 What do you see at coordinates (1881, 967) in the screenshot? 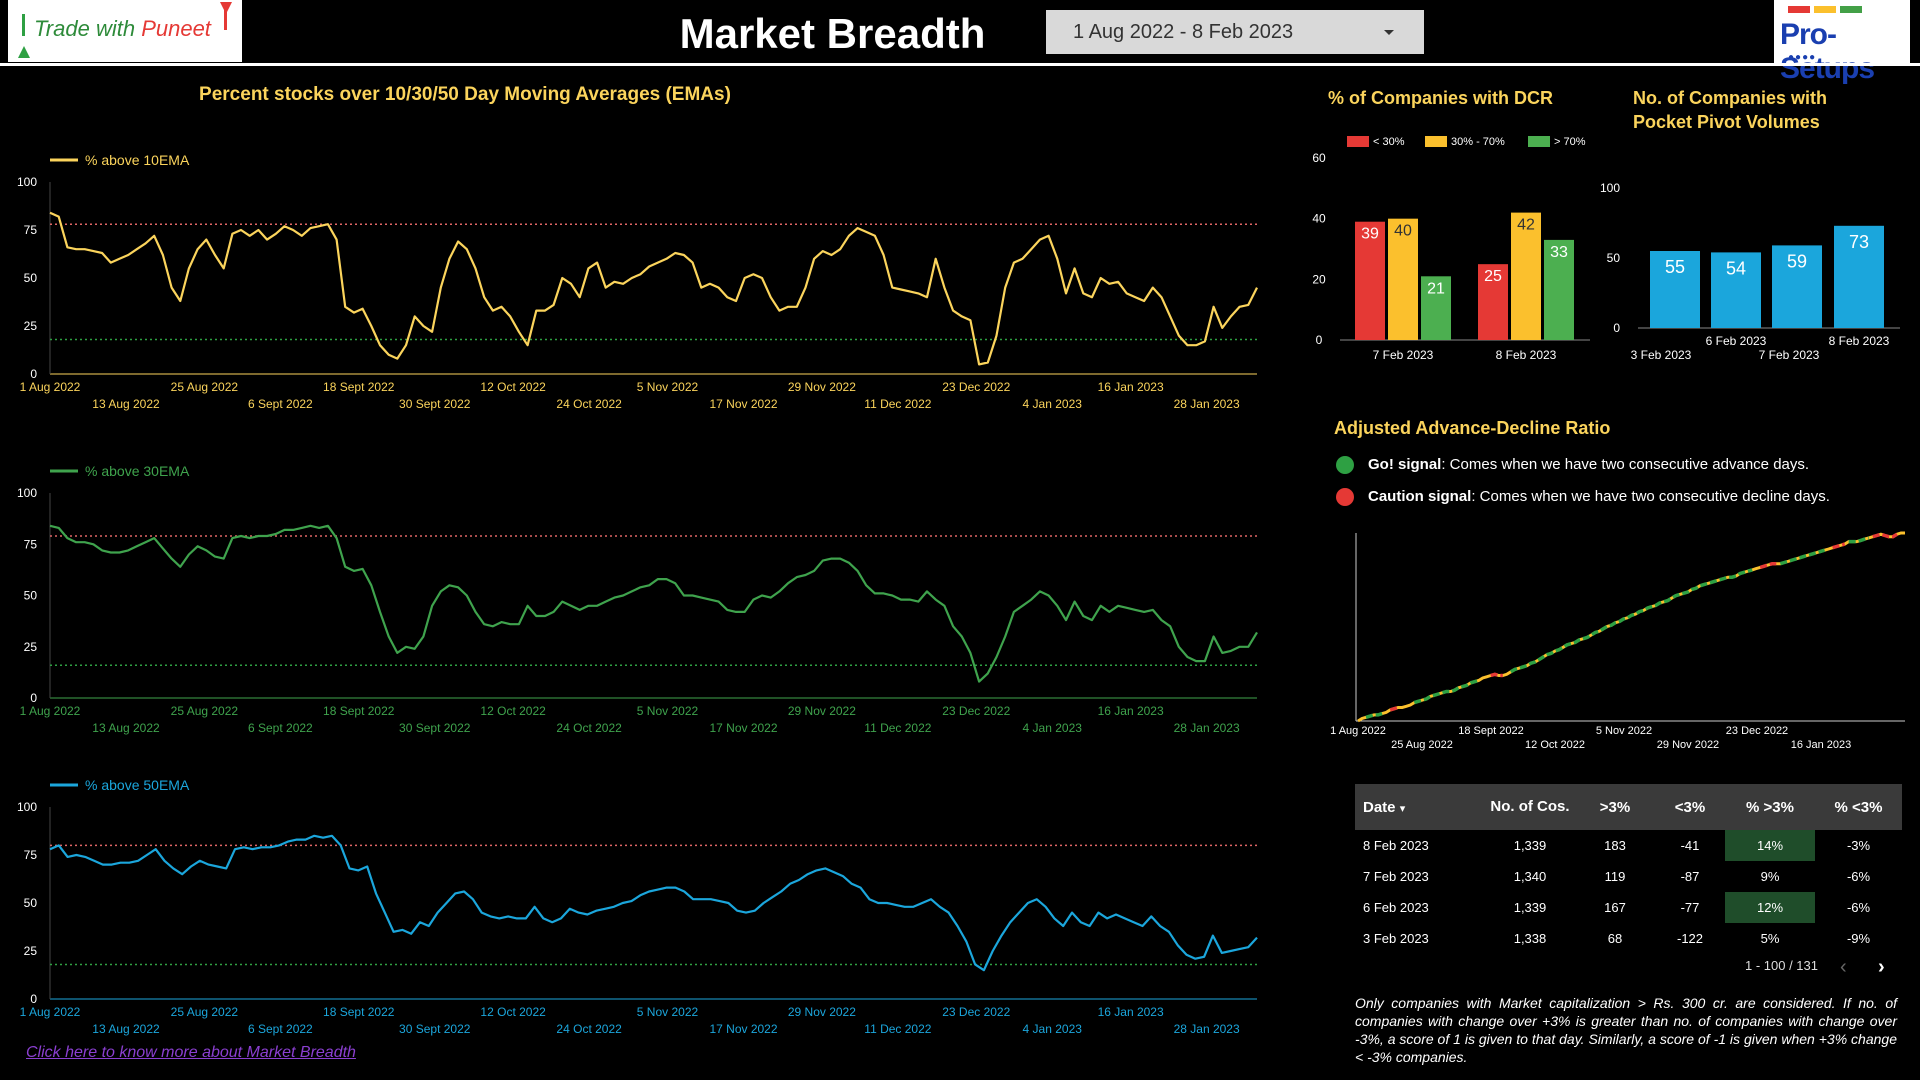
I see `chevron-right-icon: ›` at bounding box center [1881, 967].